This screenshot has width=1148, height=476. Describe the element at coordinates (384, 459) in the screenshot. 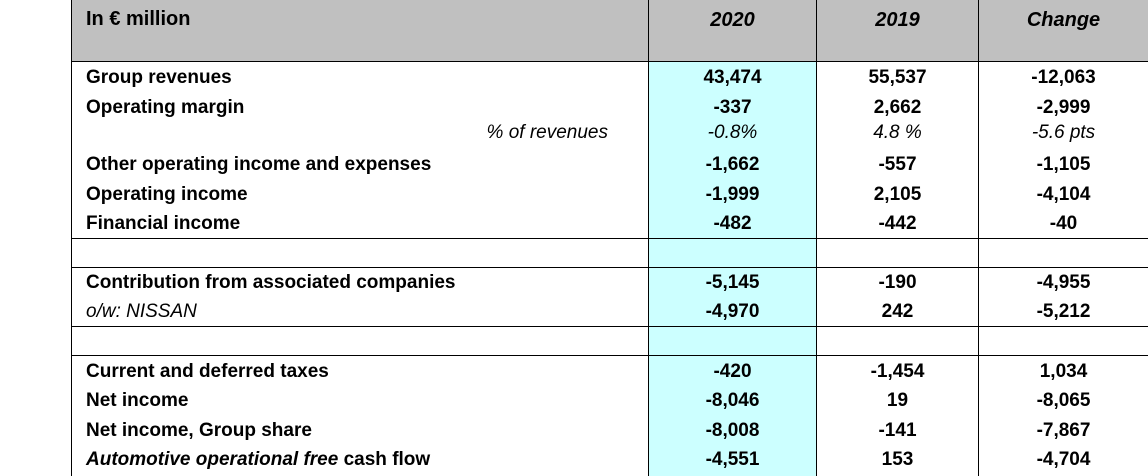

I see `label-rest-part: cash flow` at that location.